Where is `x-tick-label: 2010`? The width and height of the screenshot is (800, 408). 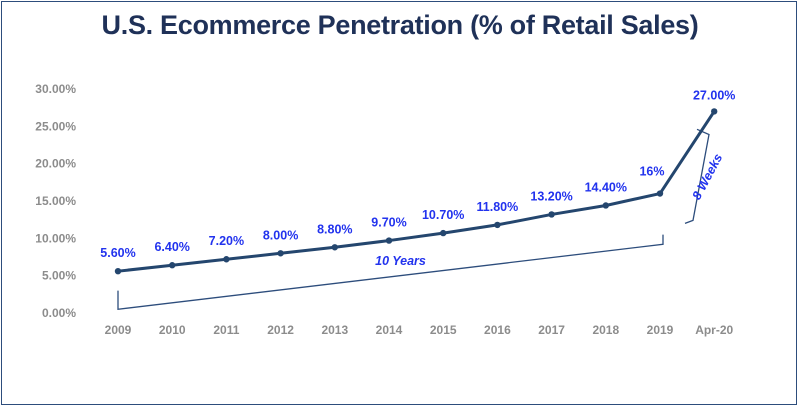
x-tick-label: 2010 is located at coordinates (172, 330).